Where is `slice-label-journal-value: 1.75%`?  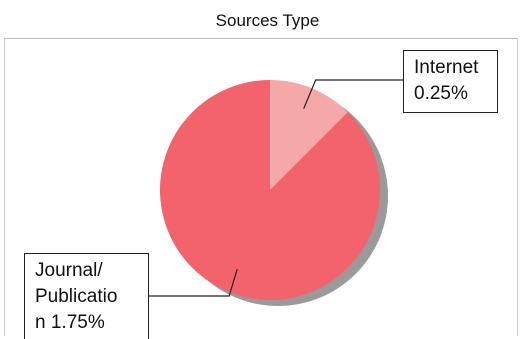
slice-label-journal-value: 1.75% is located at coordinates (77, 322).